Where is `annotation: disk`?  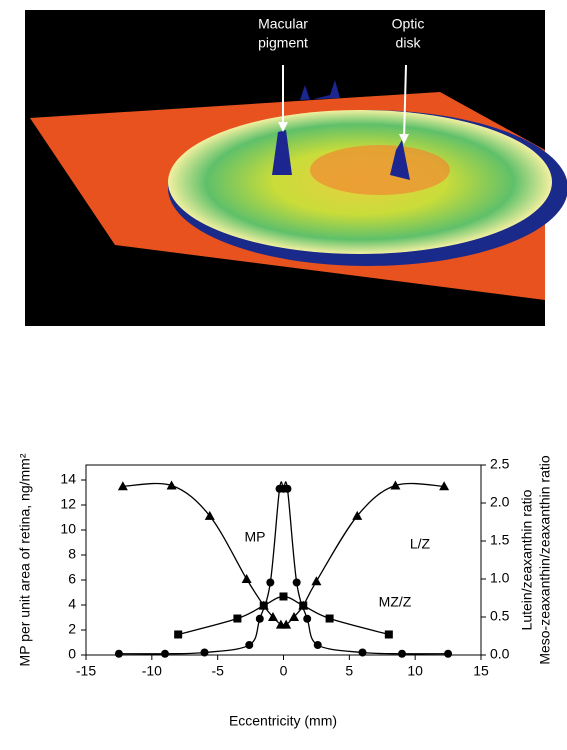 annotation: disk is located at coordinates (409, 43).